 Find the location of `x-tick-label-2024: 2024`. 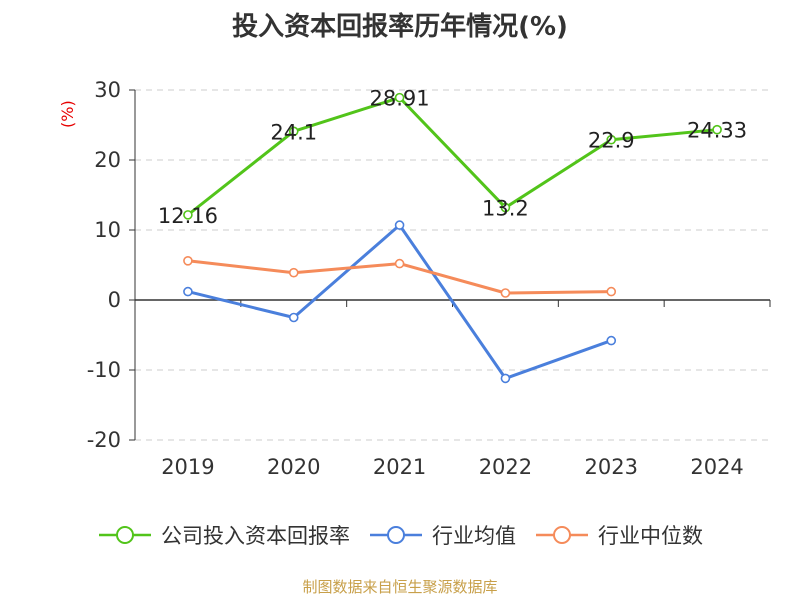

x-tick-label-2024: 2024 is located at coordinates (716, 467).